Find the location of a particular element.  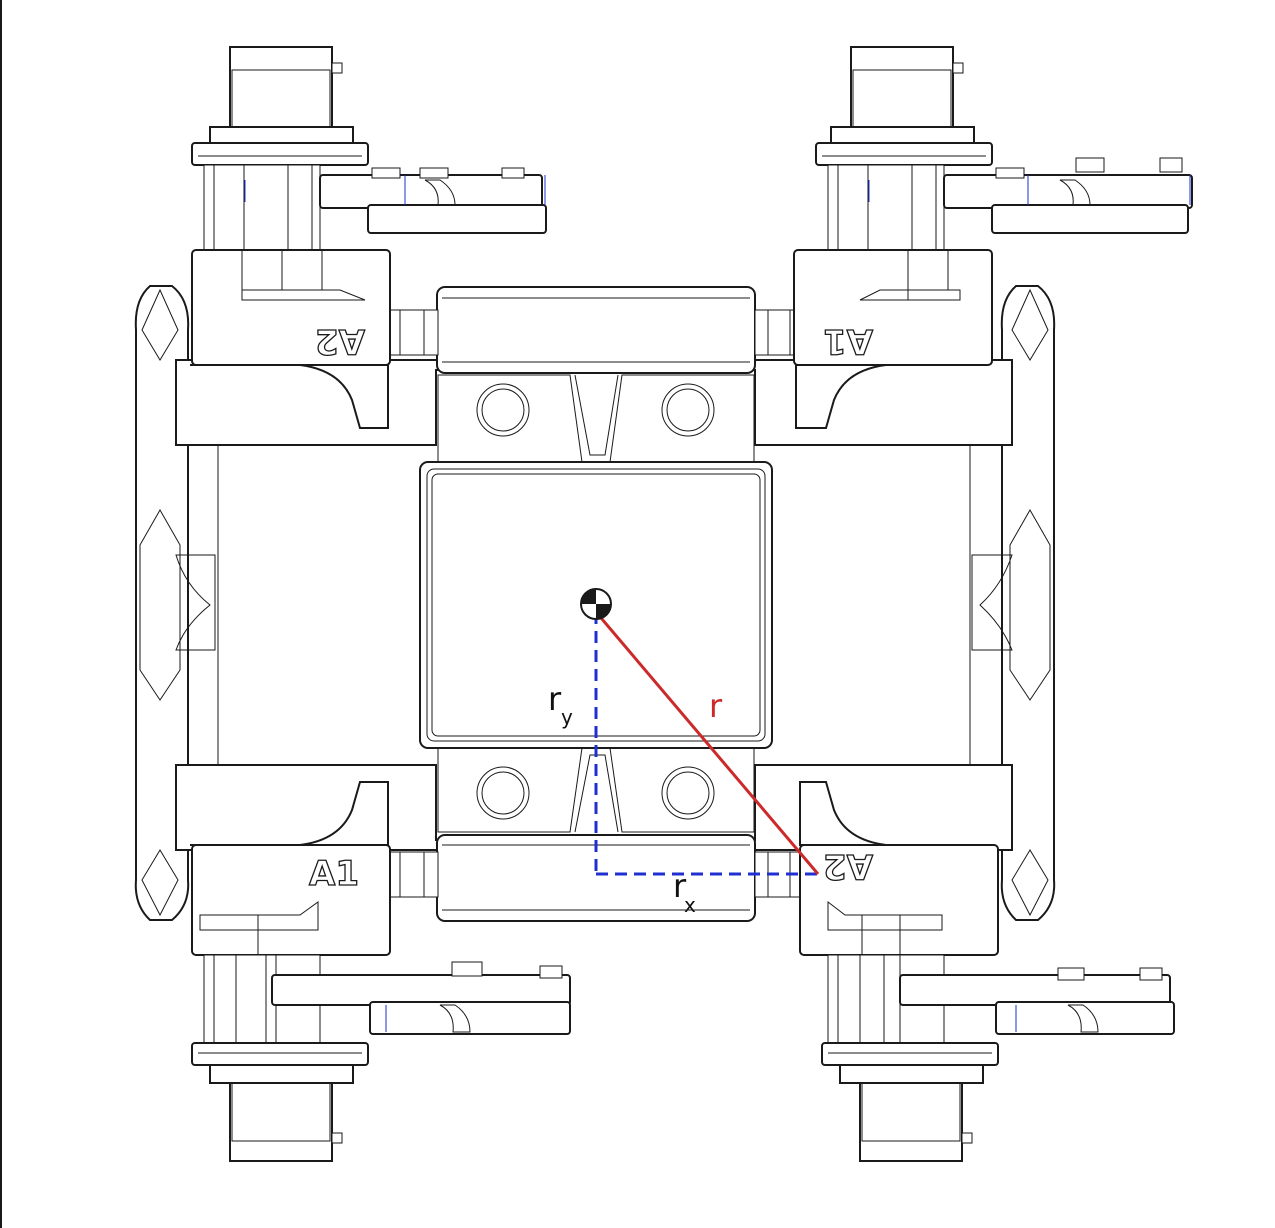

module-top-right: A1 is located at coordinates (993, 237).